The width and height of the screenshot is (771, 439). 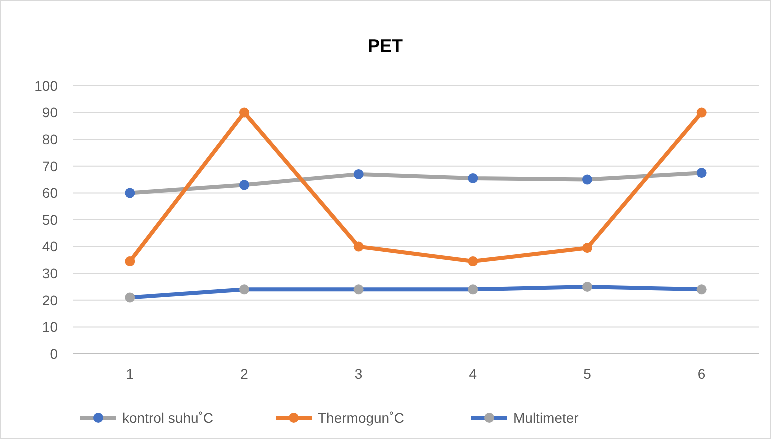 What do you see at coordinates (130, 374) in the screenshot?
I see `x-tick-label: 1` at bounding box center [130, 374].